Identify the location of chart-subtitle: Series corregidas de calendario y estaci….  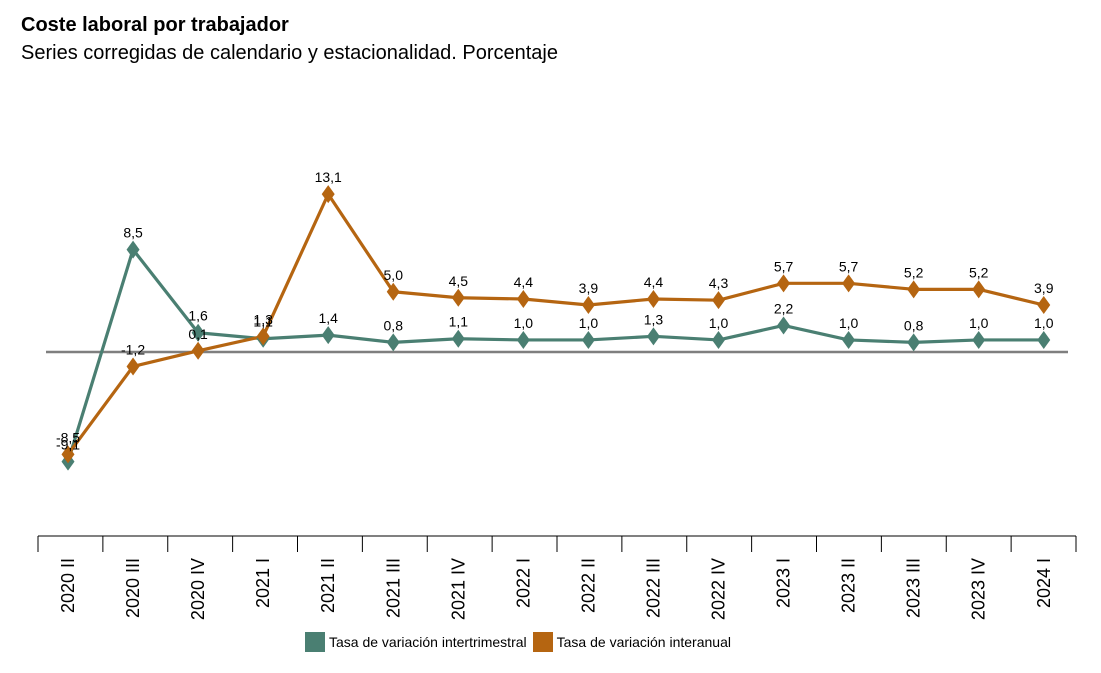
(289, 53).